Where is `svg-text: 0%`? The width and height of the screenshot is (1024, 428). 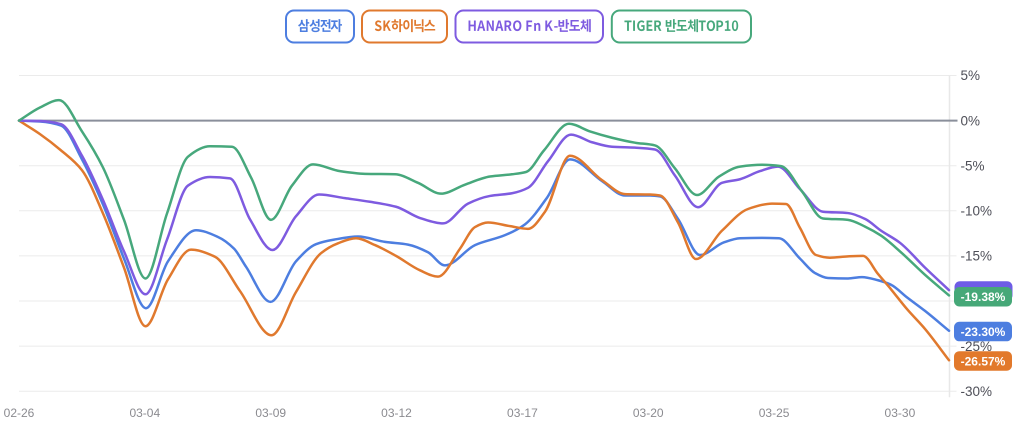 svg-text: 0% is located at coordinates (971, 120).